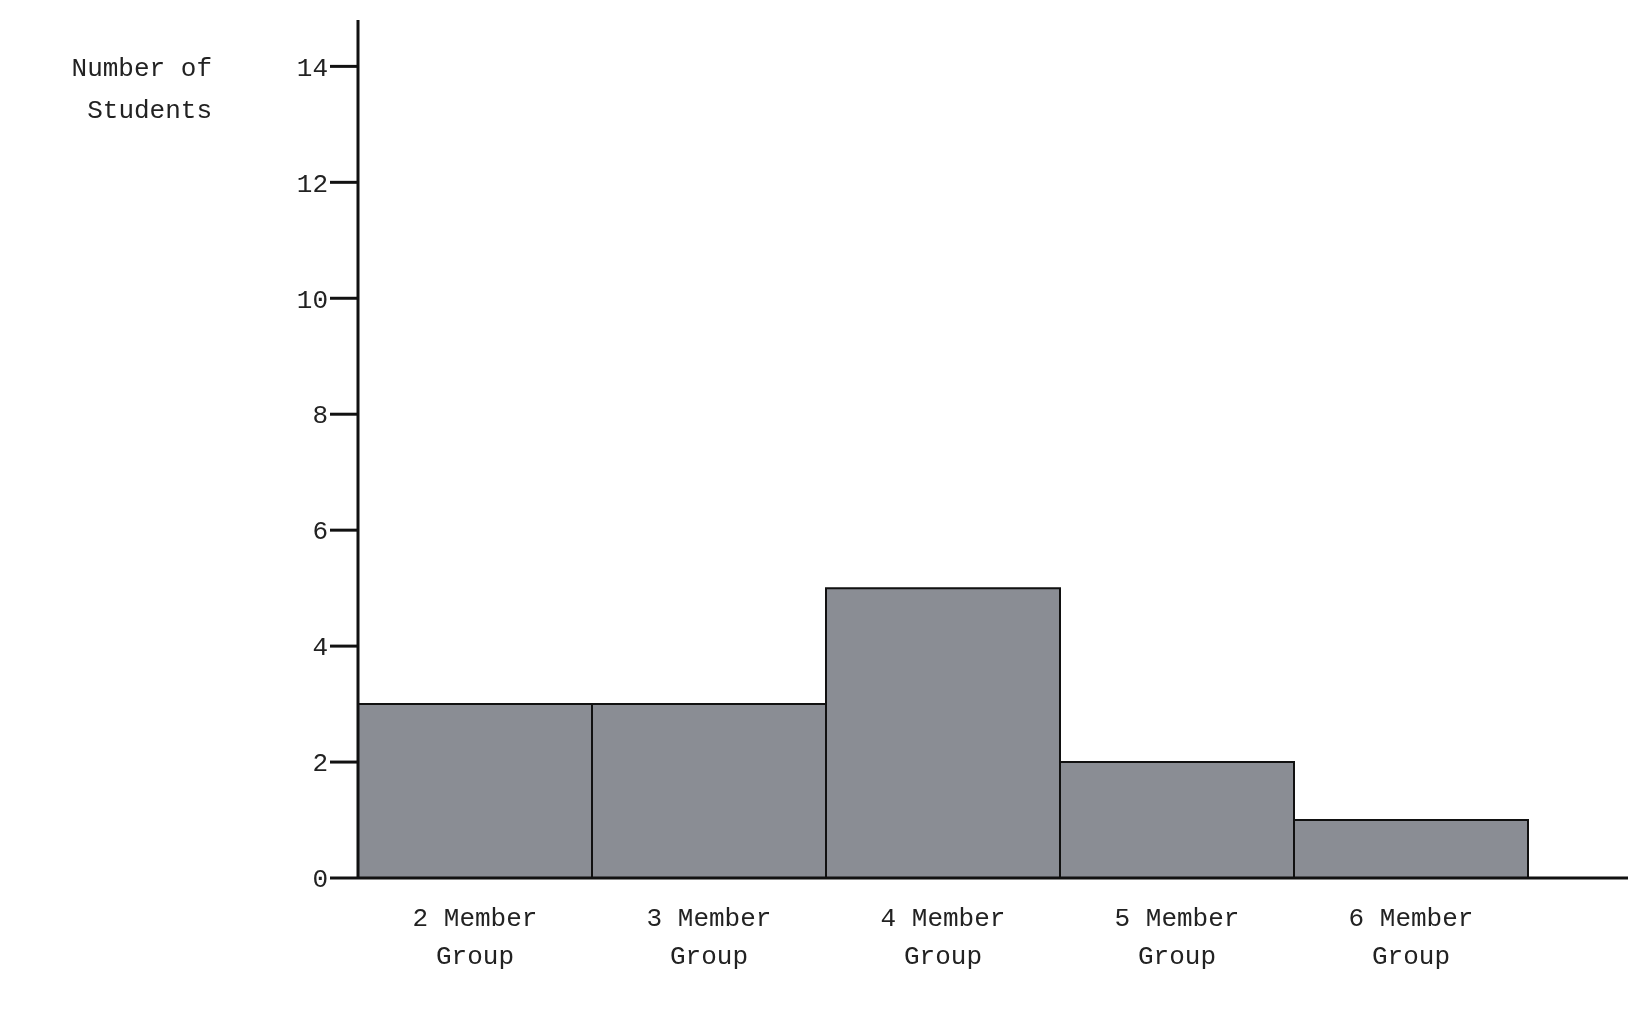 The height and width of the screenshot is (1009, 1650). Describe the element at coordinates (709, 938) in the screenshot. I see `x-tick-label: 3 Member Group` at that location.